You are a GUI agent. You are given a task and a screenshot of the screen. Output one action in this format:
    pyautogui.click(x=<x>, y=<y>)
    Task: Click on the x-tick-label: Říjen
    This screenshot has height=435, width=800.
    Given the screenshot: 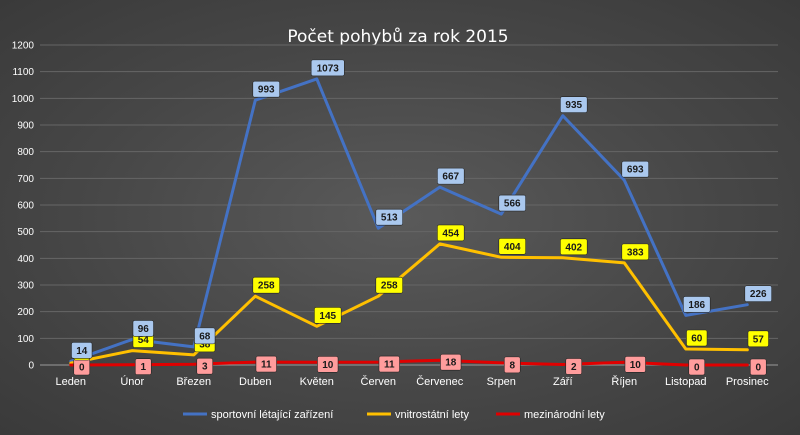 What is the action you would take?
    pyautogui.click(x=624, y=381)
    